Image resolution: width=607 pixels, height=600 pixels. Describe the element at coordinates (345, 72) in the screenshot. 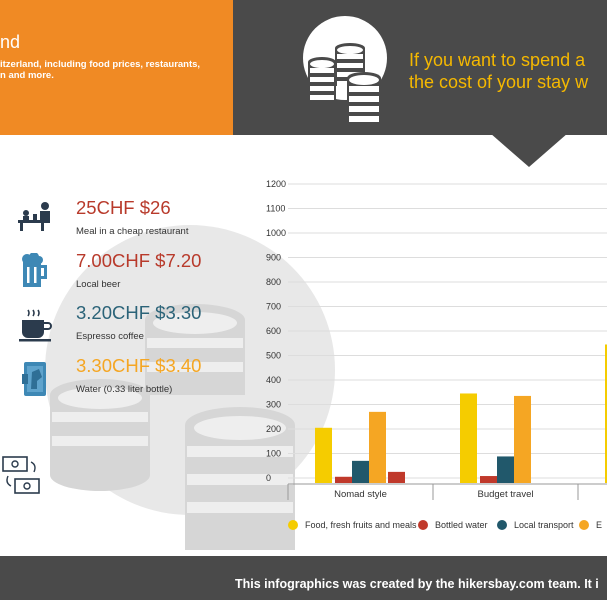

I see `coins-icon` at that location.